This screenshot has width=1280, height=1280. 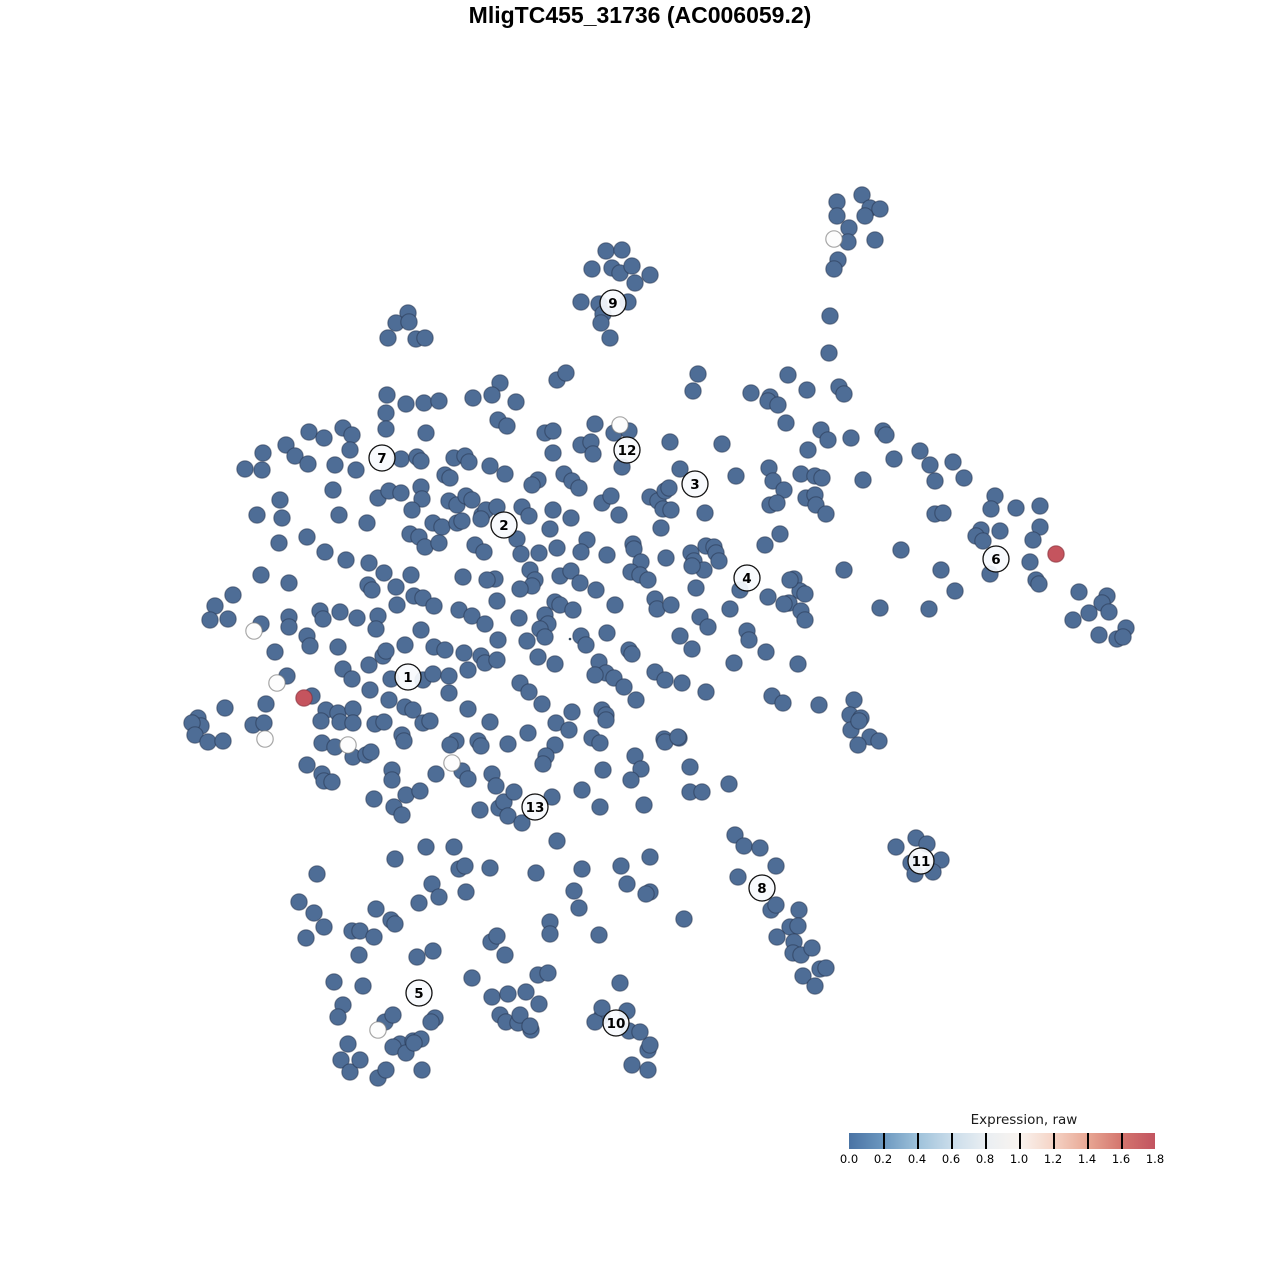 What do you see at coordinates (747, 578) in the screenshot?
I see `cluster-label-4: 4` at bounding box center [747, 578].